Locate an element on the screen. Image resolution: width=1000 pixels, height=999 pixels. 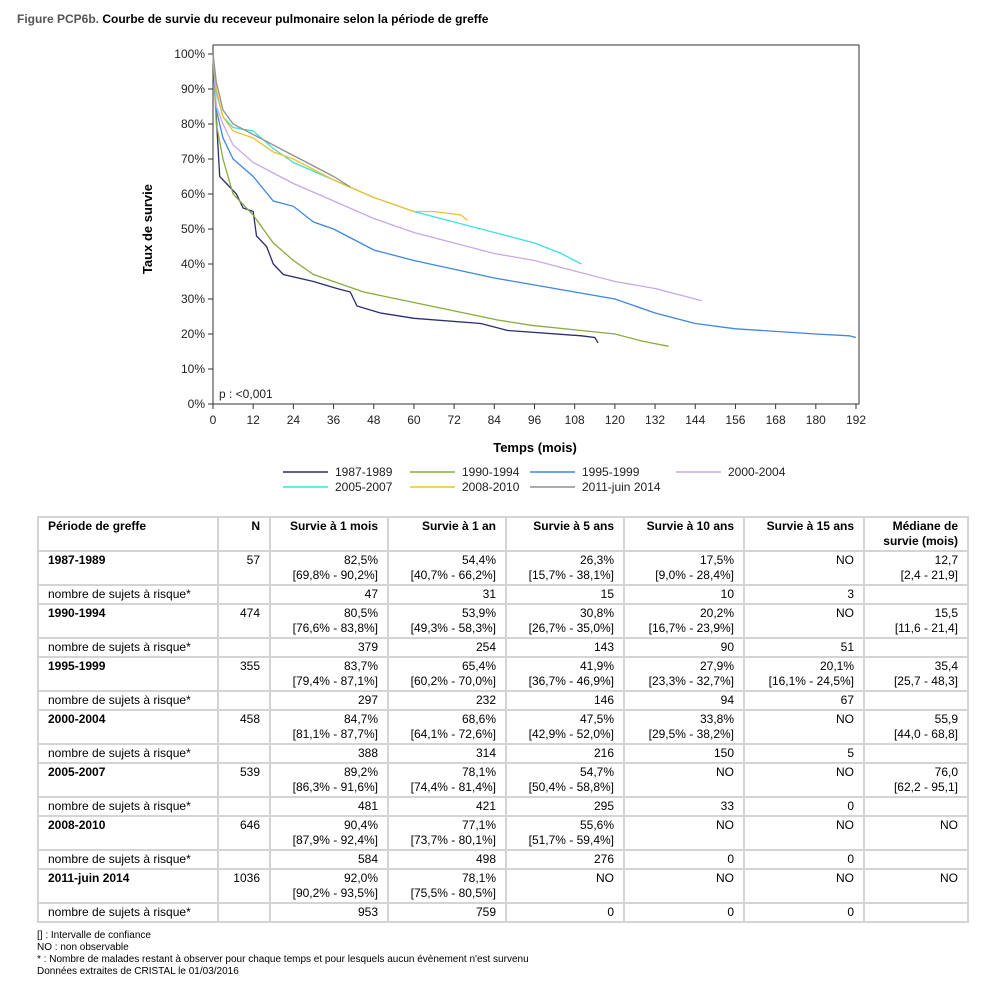
cell-text: [69,8% - 90,2%] is located at coordinates (335, 575).